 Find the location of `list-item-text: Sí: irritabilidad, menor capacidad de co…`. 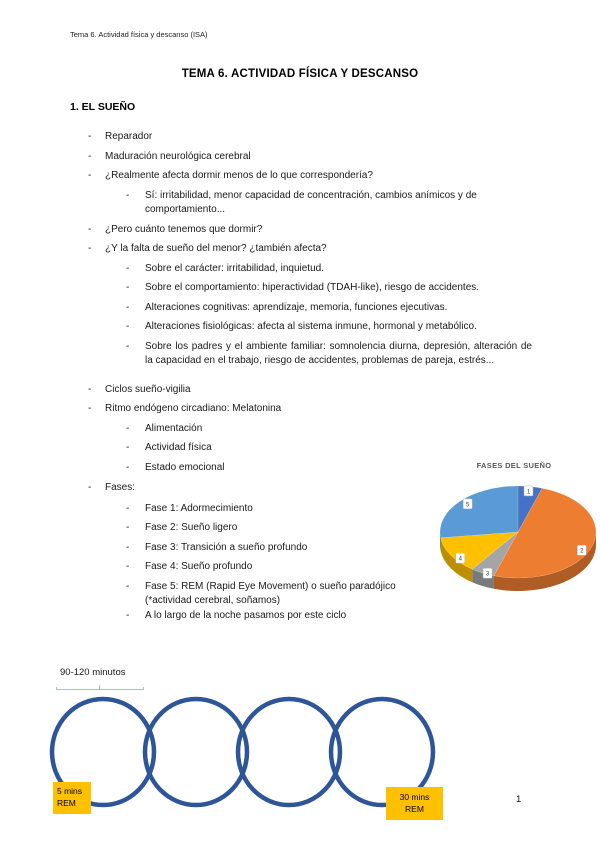

list-item-text: Sí: irritabilidad, menor capacidad de co… is located at coordinates (311, 202).